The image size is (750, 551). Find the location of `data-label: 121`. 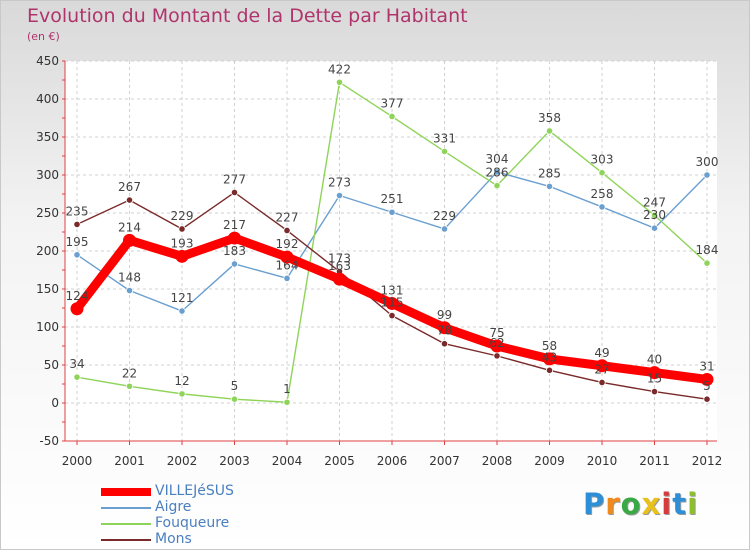

data-label: 121 is located at coordinates (182, 298).